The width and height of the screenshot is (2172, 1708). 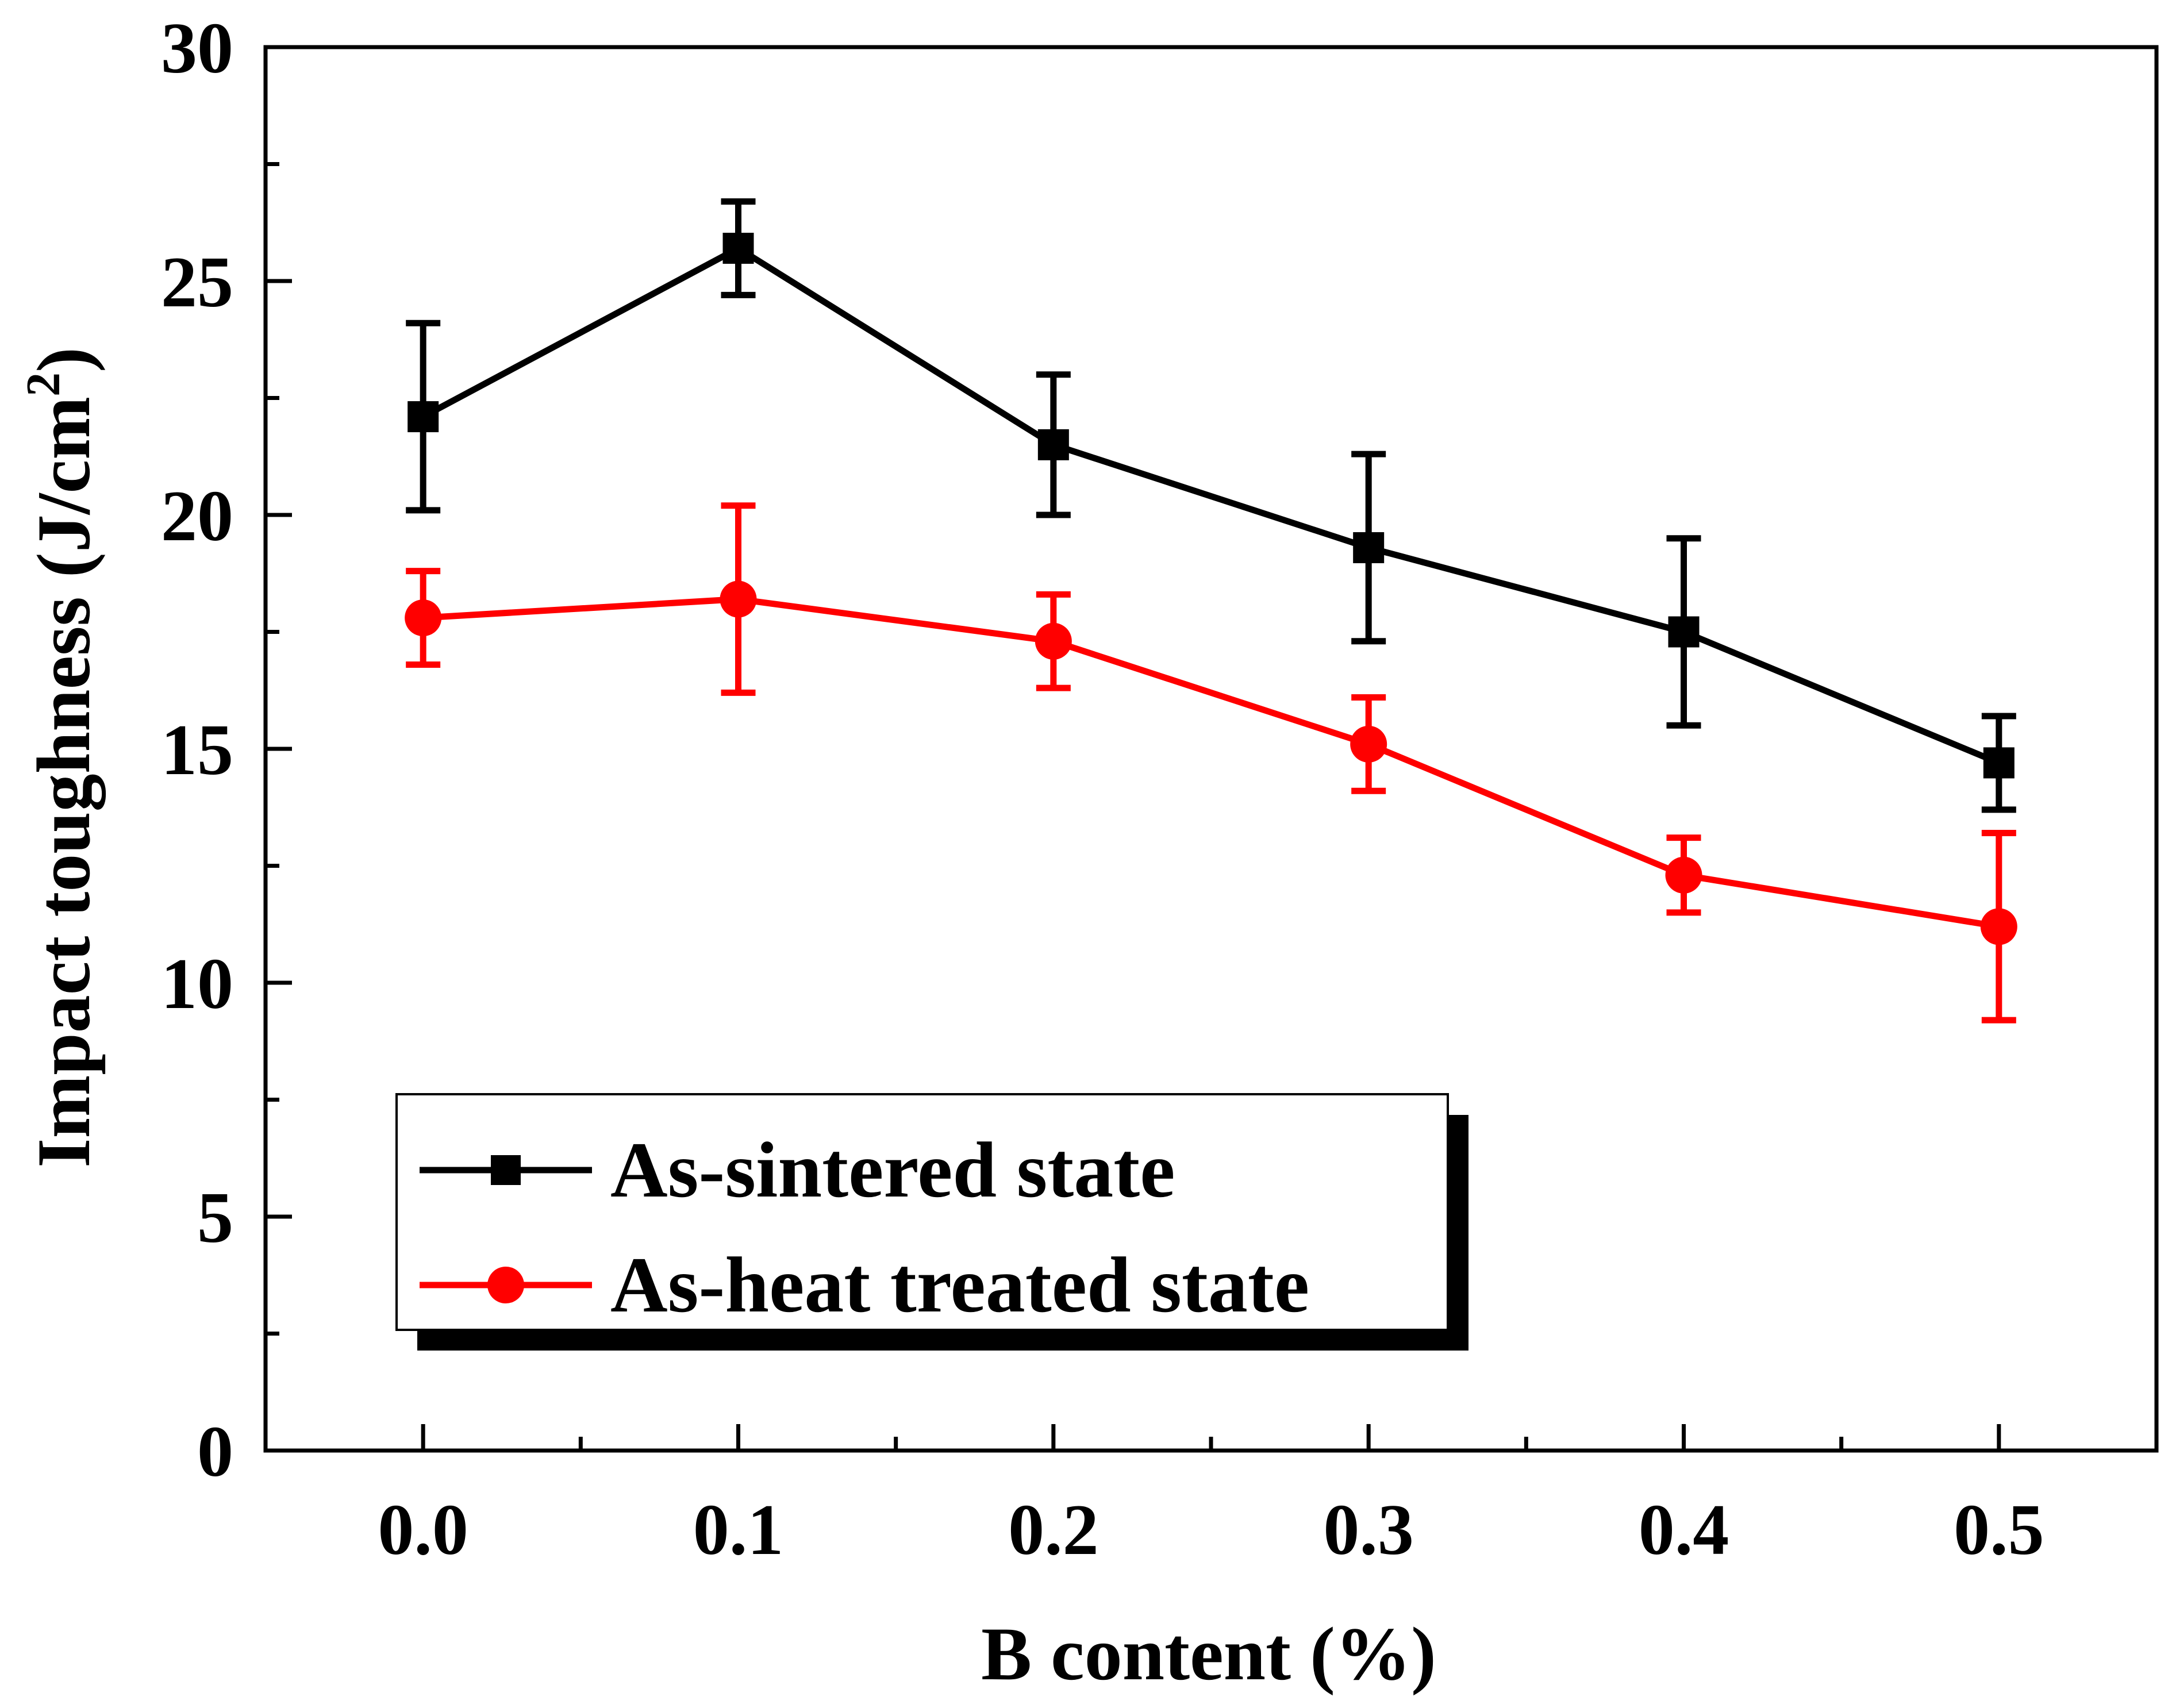 What do you see at coordinates (197, 49) in the screenshot?
I see `y-tick-label: 30` at bounding box center [197, 49].